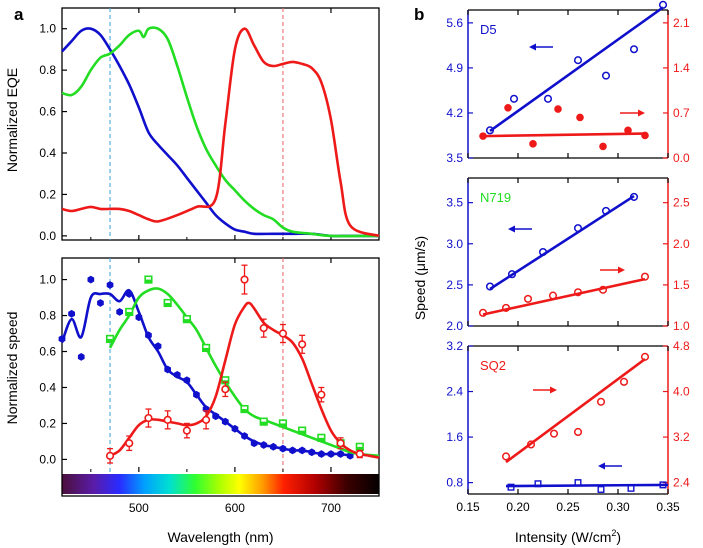 The height and width of the screenshot is (548, 703). Describe the element at coordinates (220, 537) in the screenshot. I see `speed-xlabel: Wavelength (nm)` at that location.